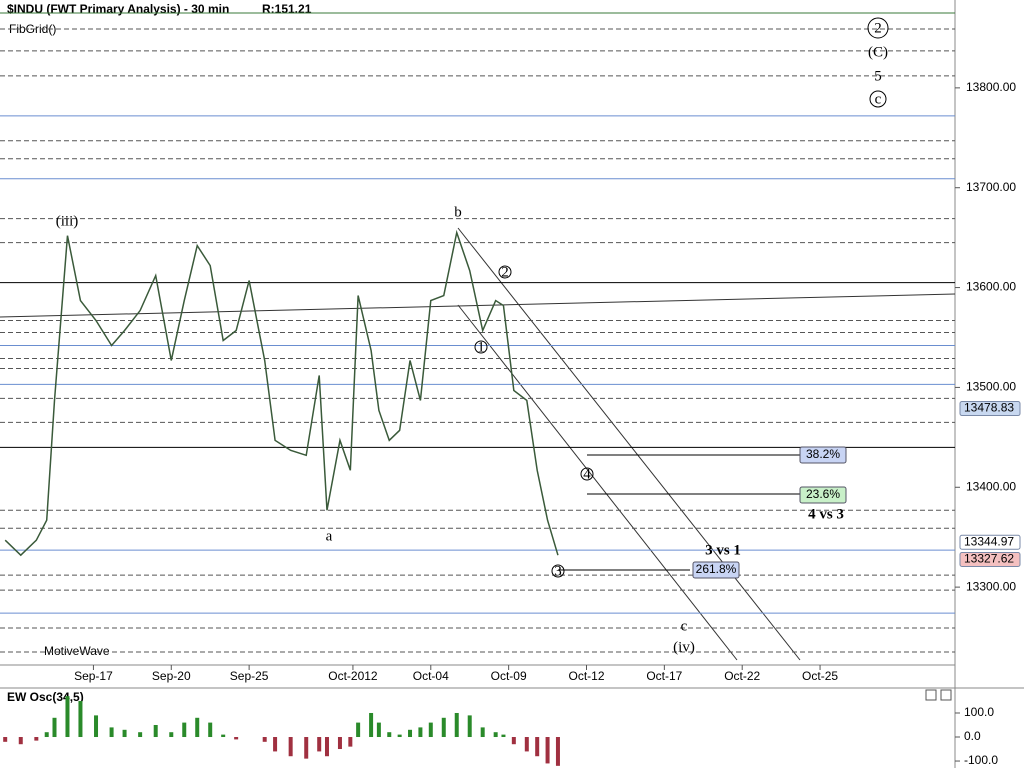 This screenshot has width=1024, height=768. I want to click on brand-label: MotiveWave, so click(77, 651).